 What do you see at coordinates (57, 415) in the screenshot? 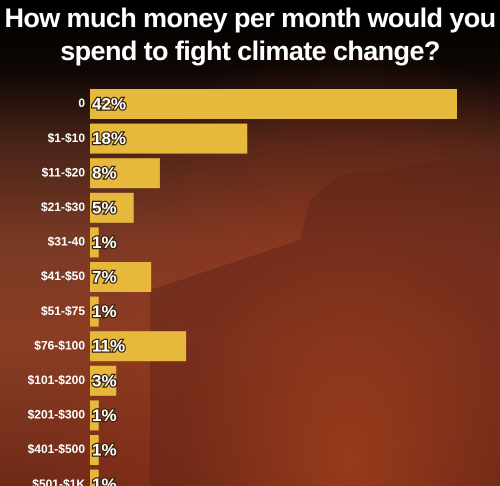
I see `category-label: $201-$300` at bounding box center [57, 415].